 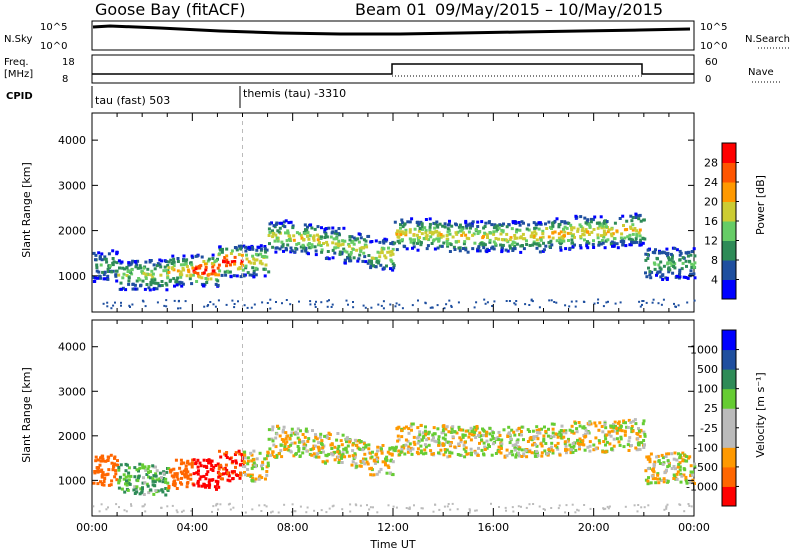 I want to click on colorbar-segment, so click(x=729, y=340).